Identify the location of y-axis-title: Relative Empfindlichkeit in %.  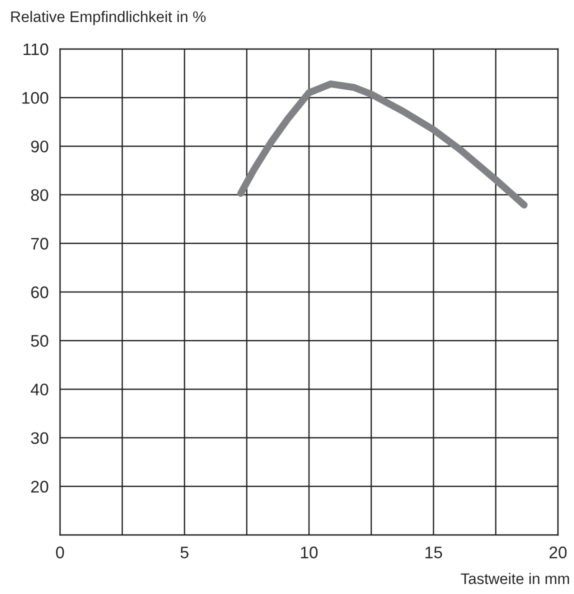
(108, 18).